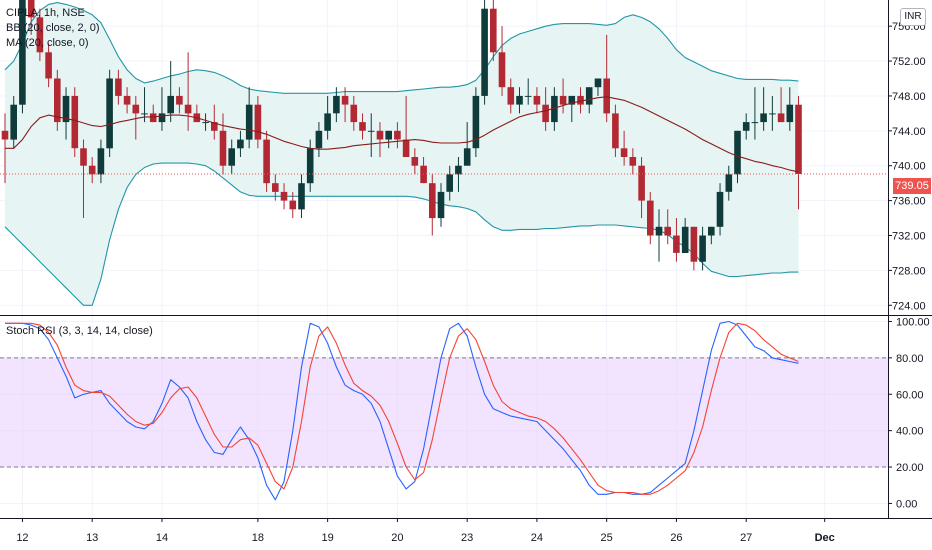 The width and height of the screenshot is (932, 550). I want to click on stoch-tick-label: 40.00, so click(910, 432).